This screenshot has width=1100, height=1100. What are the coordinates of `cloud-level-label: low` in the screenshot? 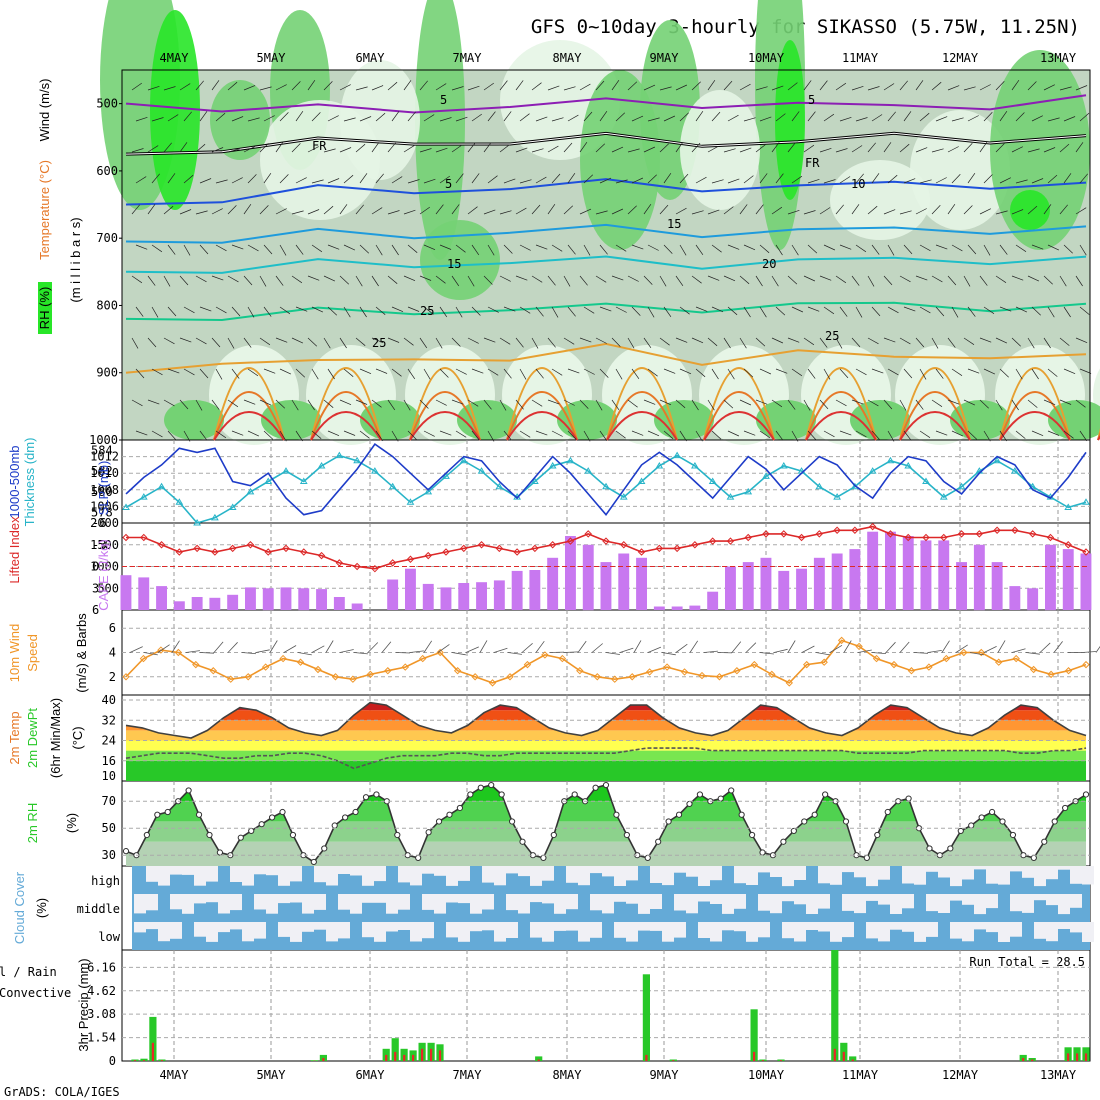 It's located at (109, 937).